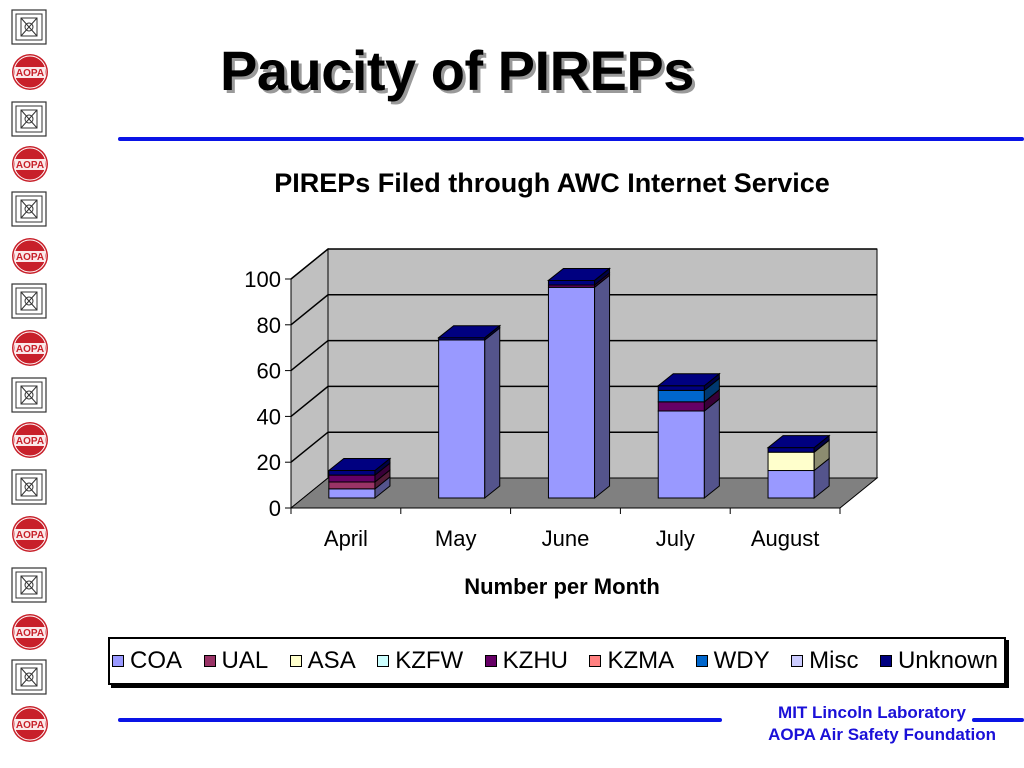 This screenshot has width=1024, height=768. I want to click on sidebar: AOPA AOPA AOPA AOPA AOPA AOPA AOPA AOPA, so click(30, 384).